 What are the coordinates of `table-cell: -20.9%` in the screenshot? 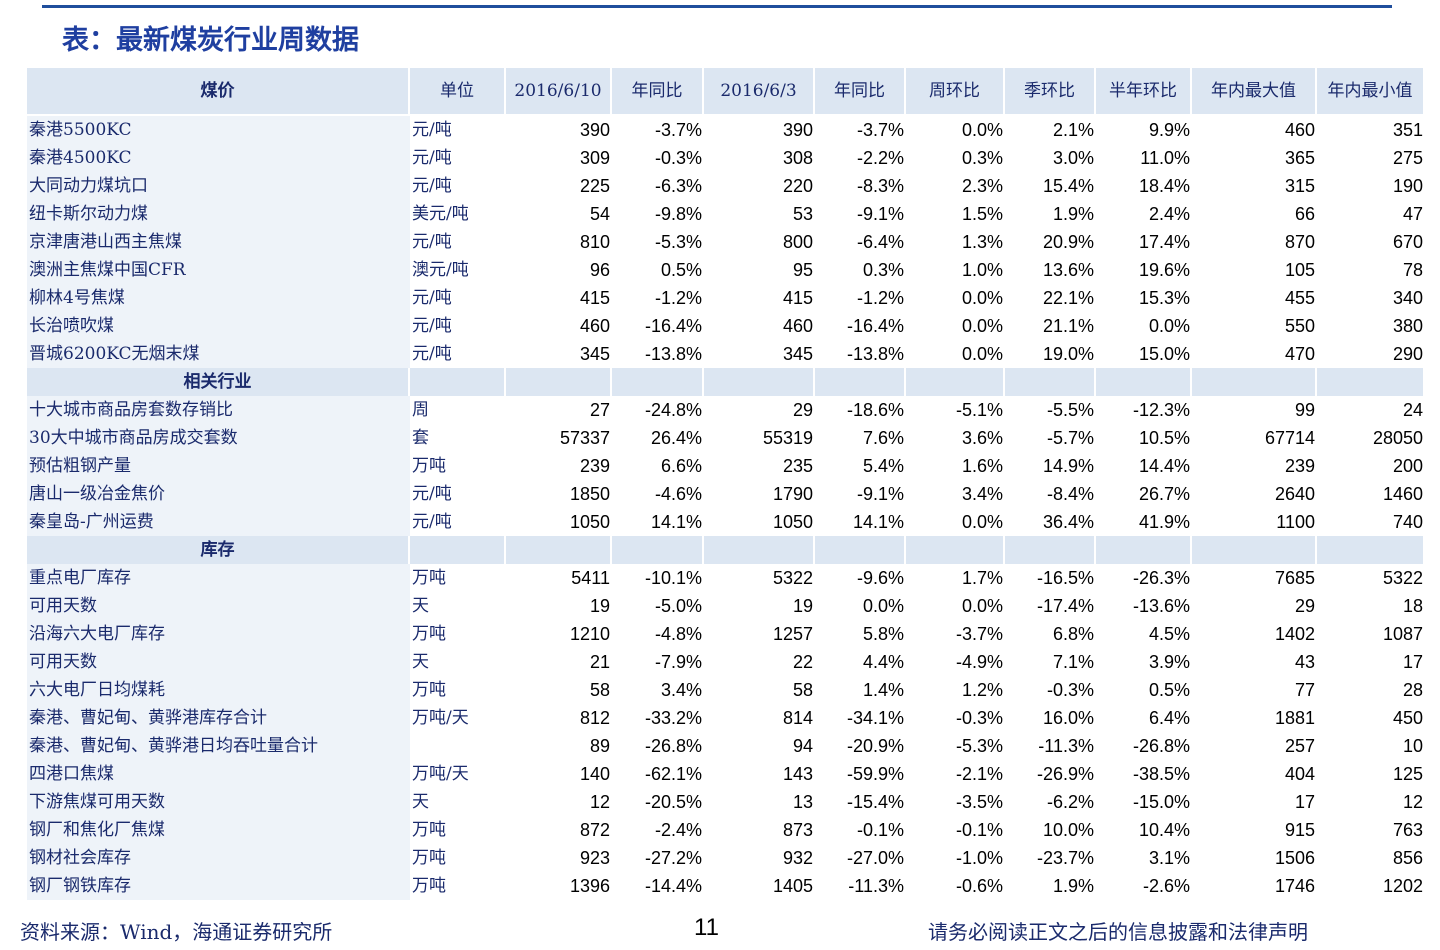 It's located at (875, 746).